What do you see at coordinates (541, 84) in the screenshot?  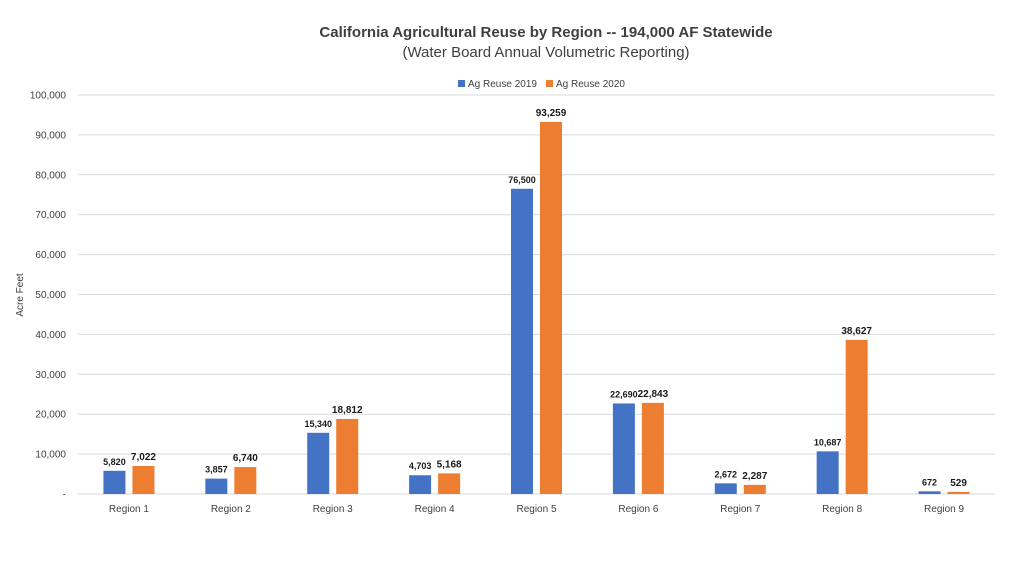 I see `legend: Ag Reuse 2019 Ag Reuse 2020` at bounding box center [541, 84].